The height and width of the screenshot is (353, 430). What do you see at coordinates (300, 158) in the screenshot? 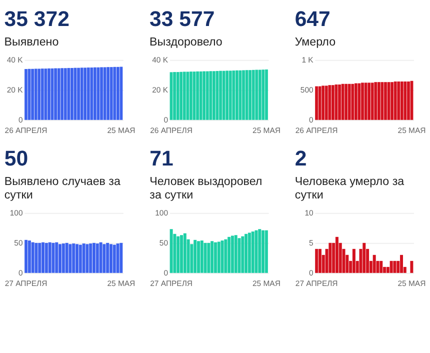
I see `chart-title: 2` at bounding box center [300, 158].